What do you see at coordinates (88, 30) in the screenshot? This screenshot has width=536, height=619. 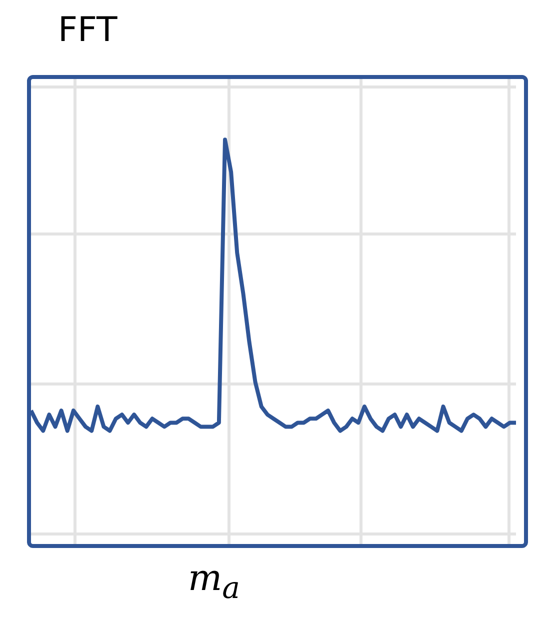 I see `chart-title: FFT` at bounding box center [88, 30].